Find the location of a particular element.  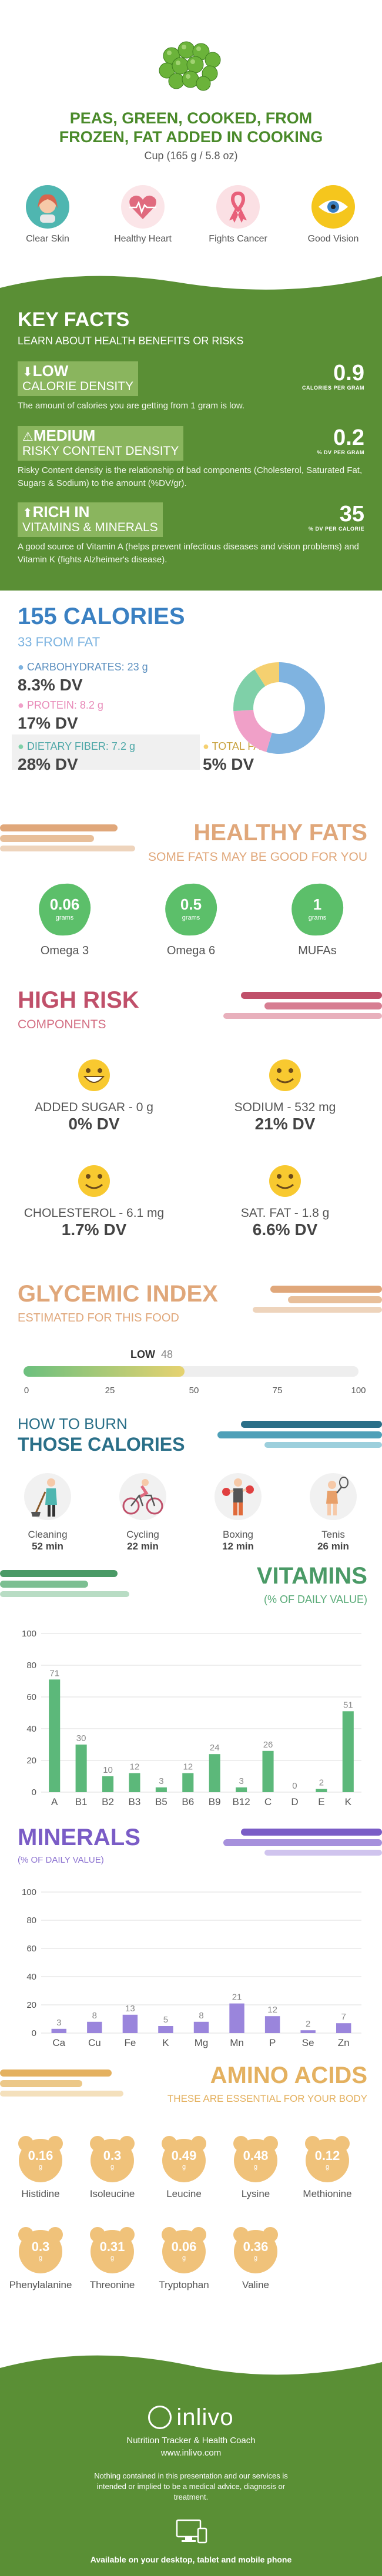

bar-mn is located at coordinates (237, 2018).